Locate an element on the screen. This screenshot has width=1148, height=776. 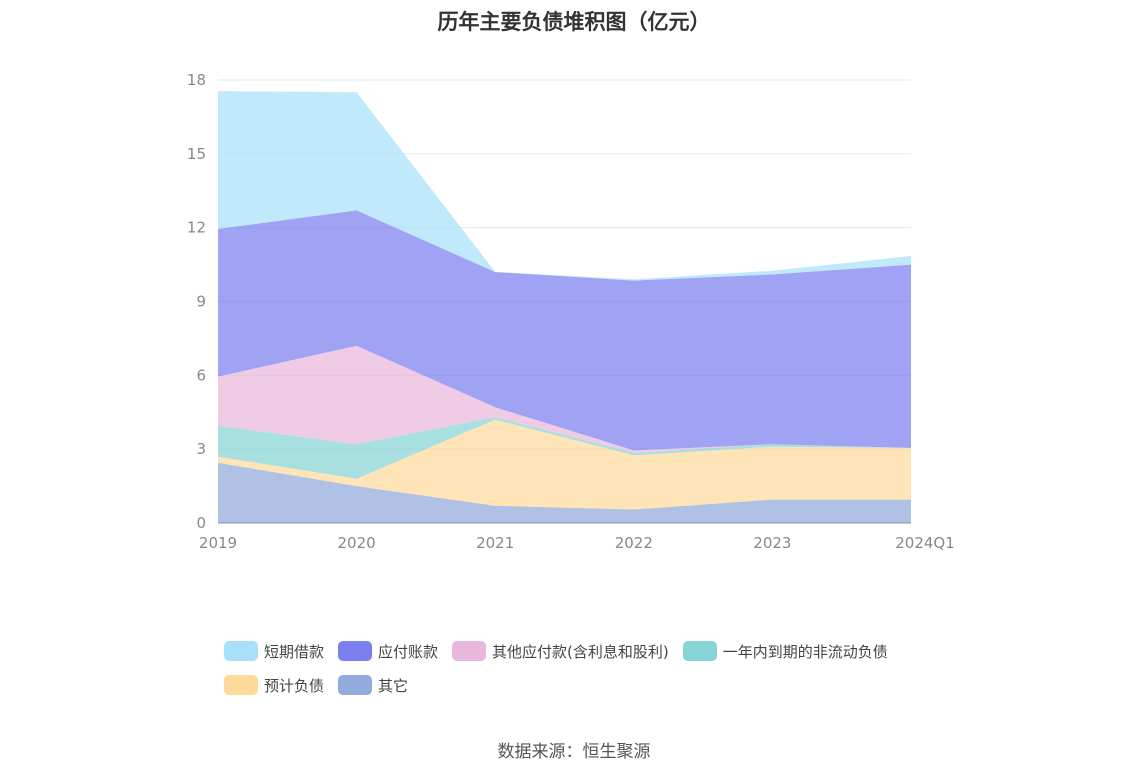
y-tick-label: 0 is located at coordinates (201, 523).